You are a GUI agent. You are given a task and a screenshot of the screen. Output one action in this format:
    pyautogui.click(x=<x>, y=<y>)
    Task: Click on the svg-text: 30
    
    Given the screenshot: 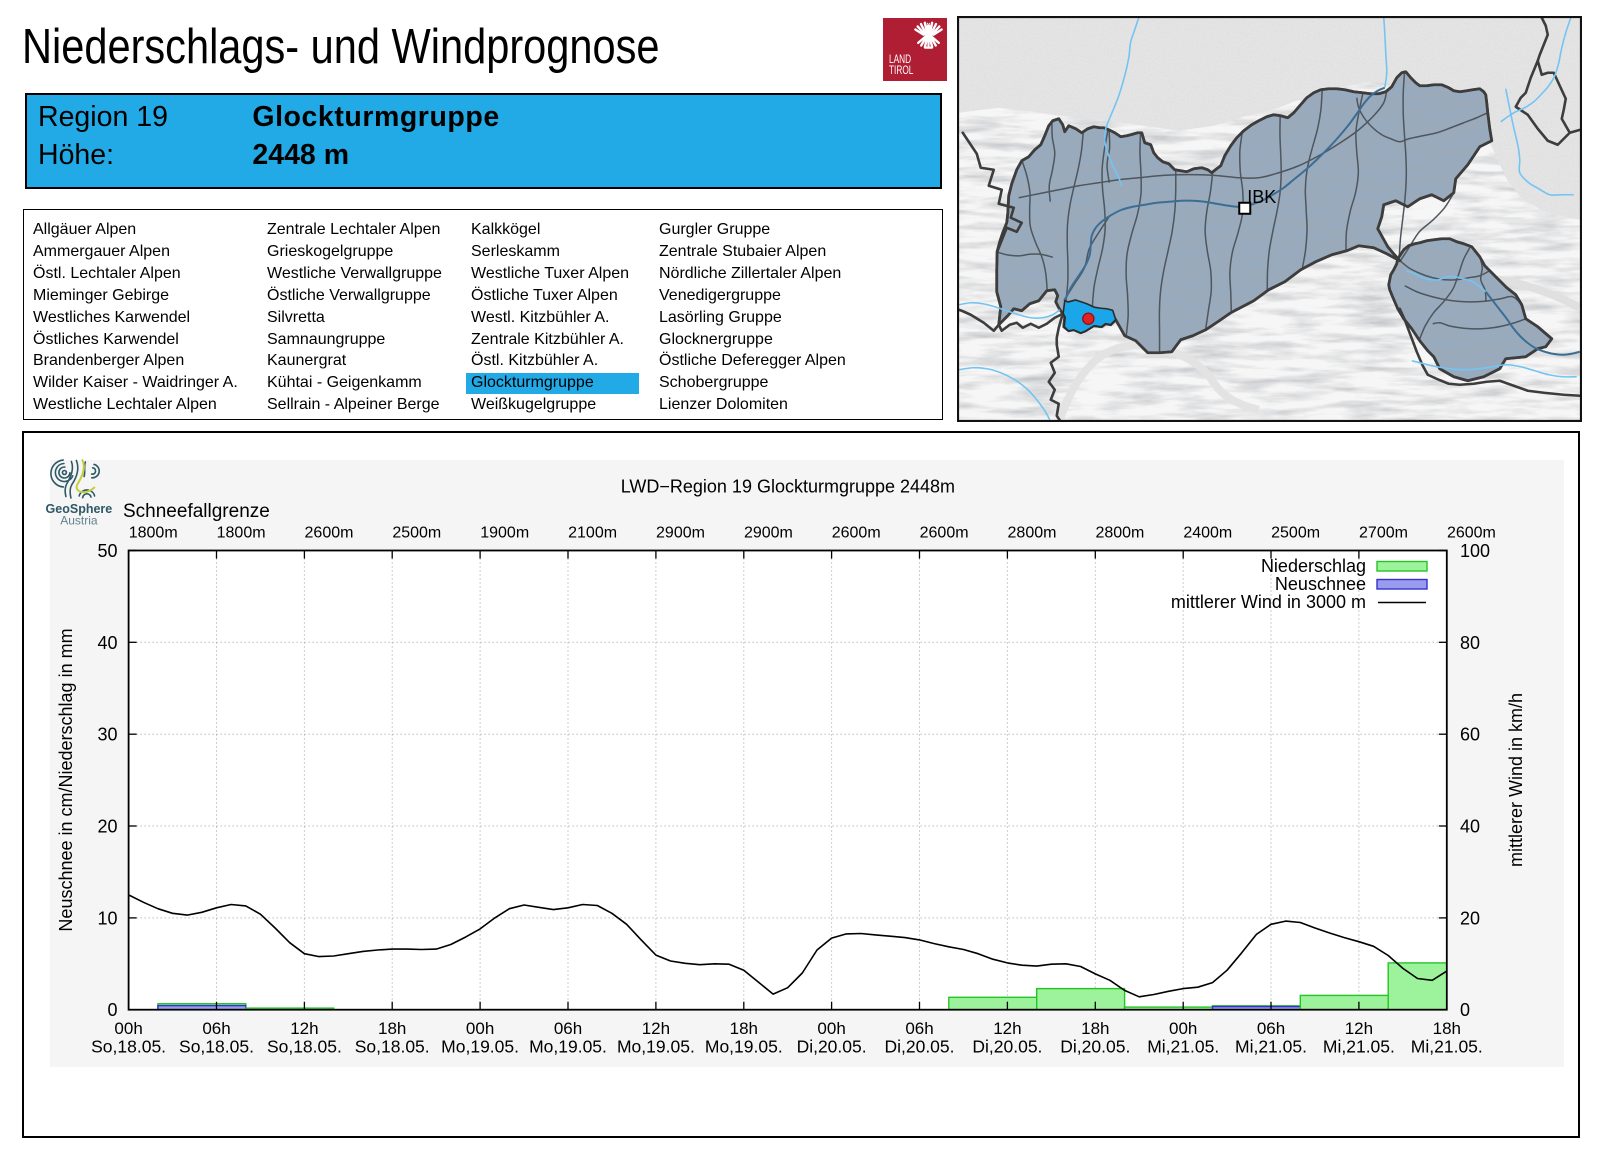 What is the action you would take?
    pyautogui.click(x=107, y=734)
    